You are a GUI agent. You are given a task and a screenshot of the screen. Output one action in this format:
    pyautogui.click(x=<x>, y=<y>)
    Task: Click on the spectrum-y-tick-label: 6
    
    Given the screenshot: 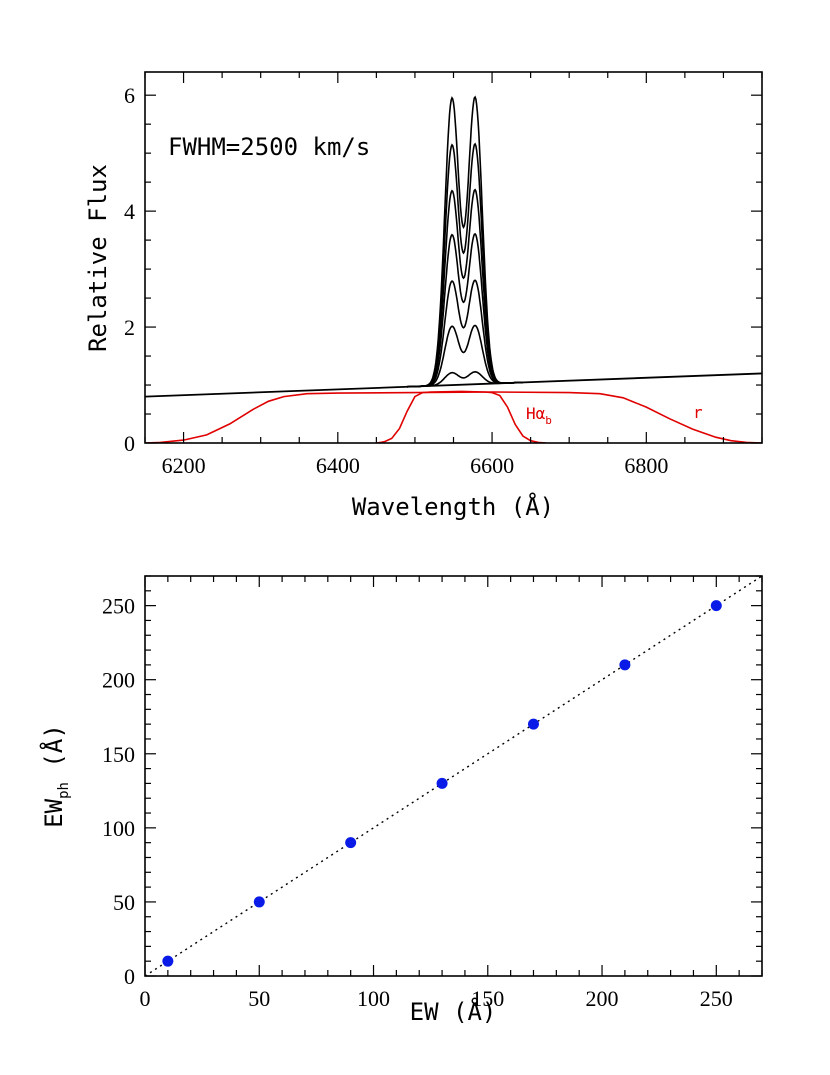 What is the action you would take?
    pyautogui.click(x=129, y=95)
    